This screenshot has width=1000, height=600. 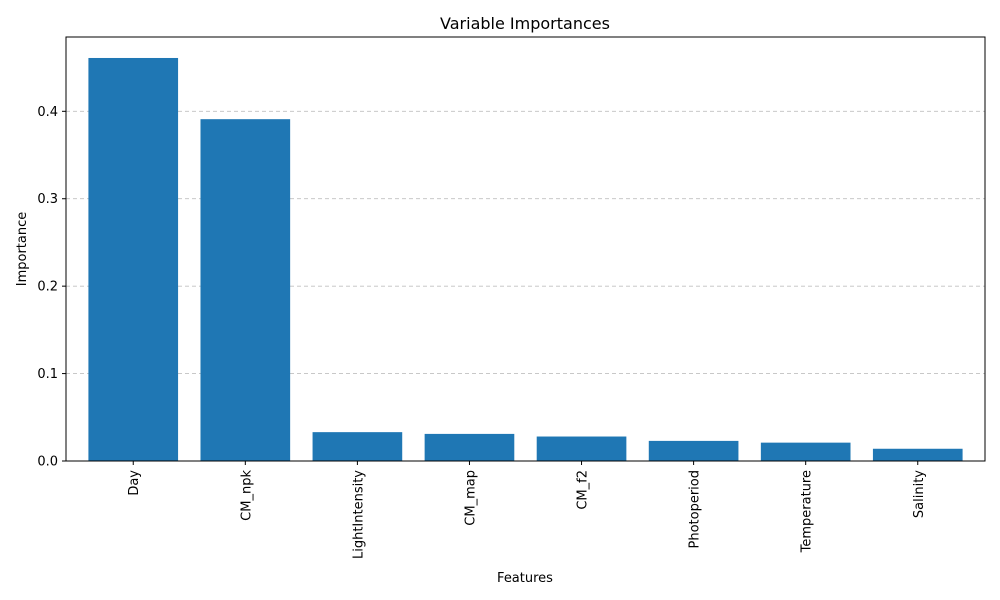 What do you see at coordinates (917, 454) in the screenshot?
I see `bar-salinity` at bounding box center [917, 454].